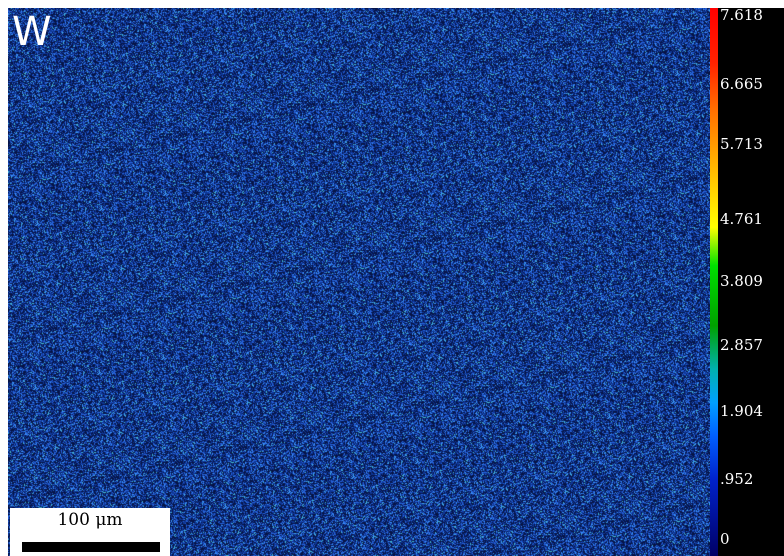  What do you see at coordinates (725, 539) in the screenshot?
I see `colorbar-tick-8: 0` at bounding box center [725, 539].